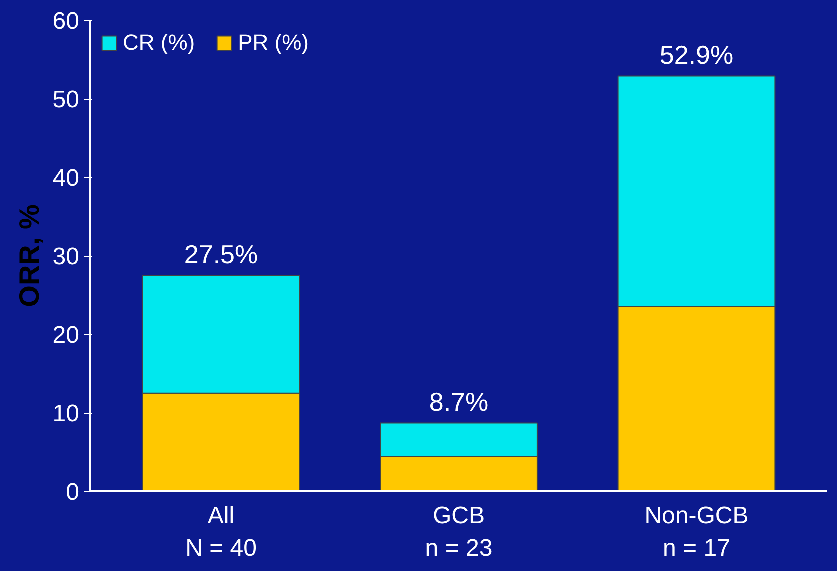  I want to click on x-tick-label: Non-GCB n = 17, so click(696, 532).